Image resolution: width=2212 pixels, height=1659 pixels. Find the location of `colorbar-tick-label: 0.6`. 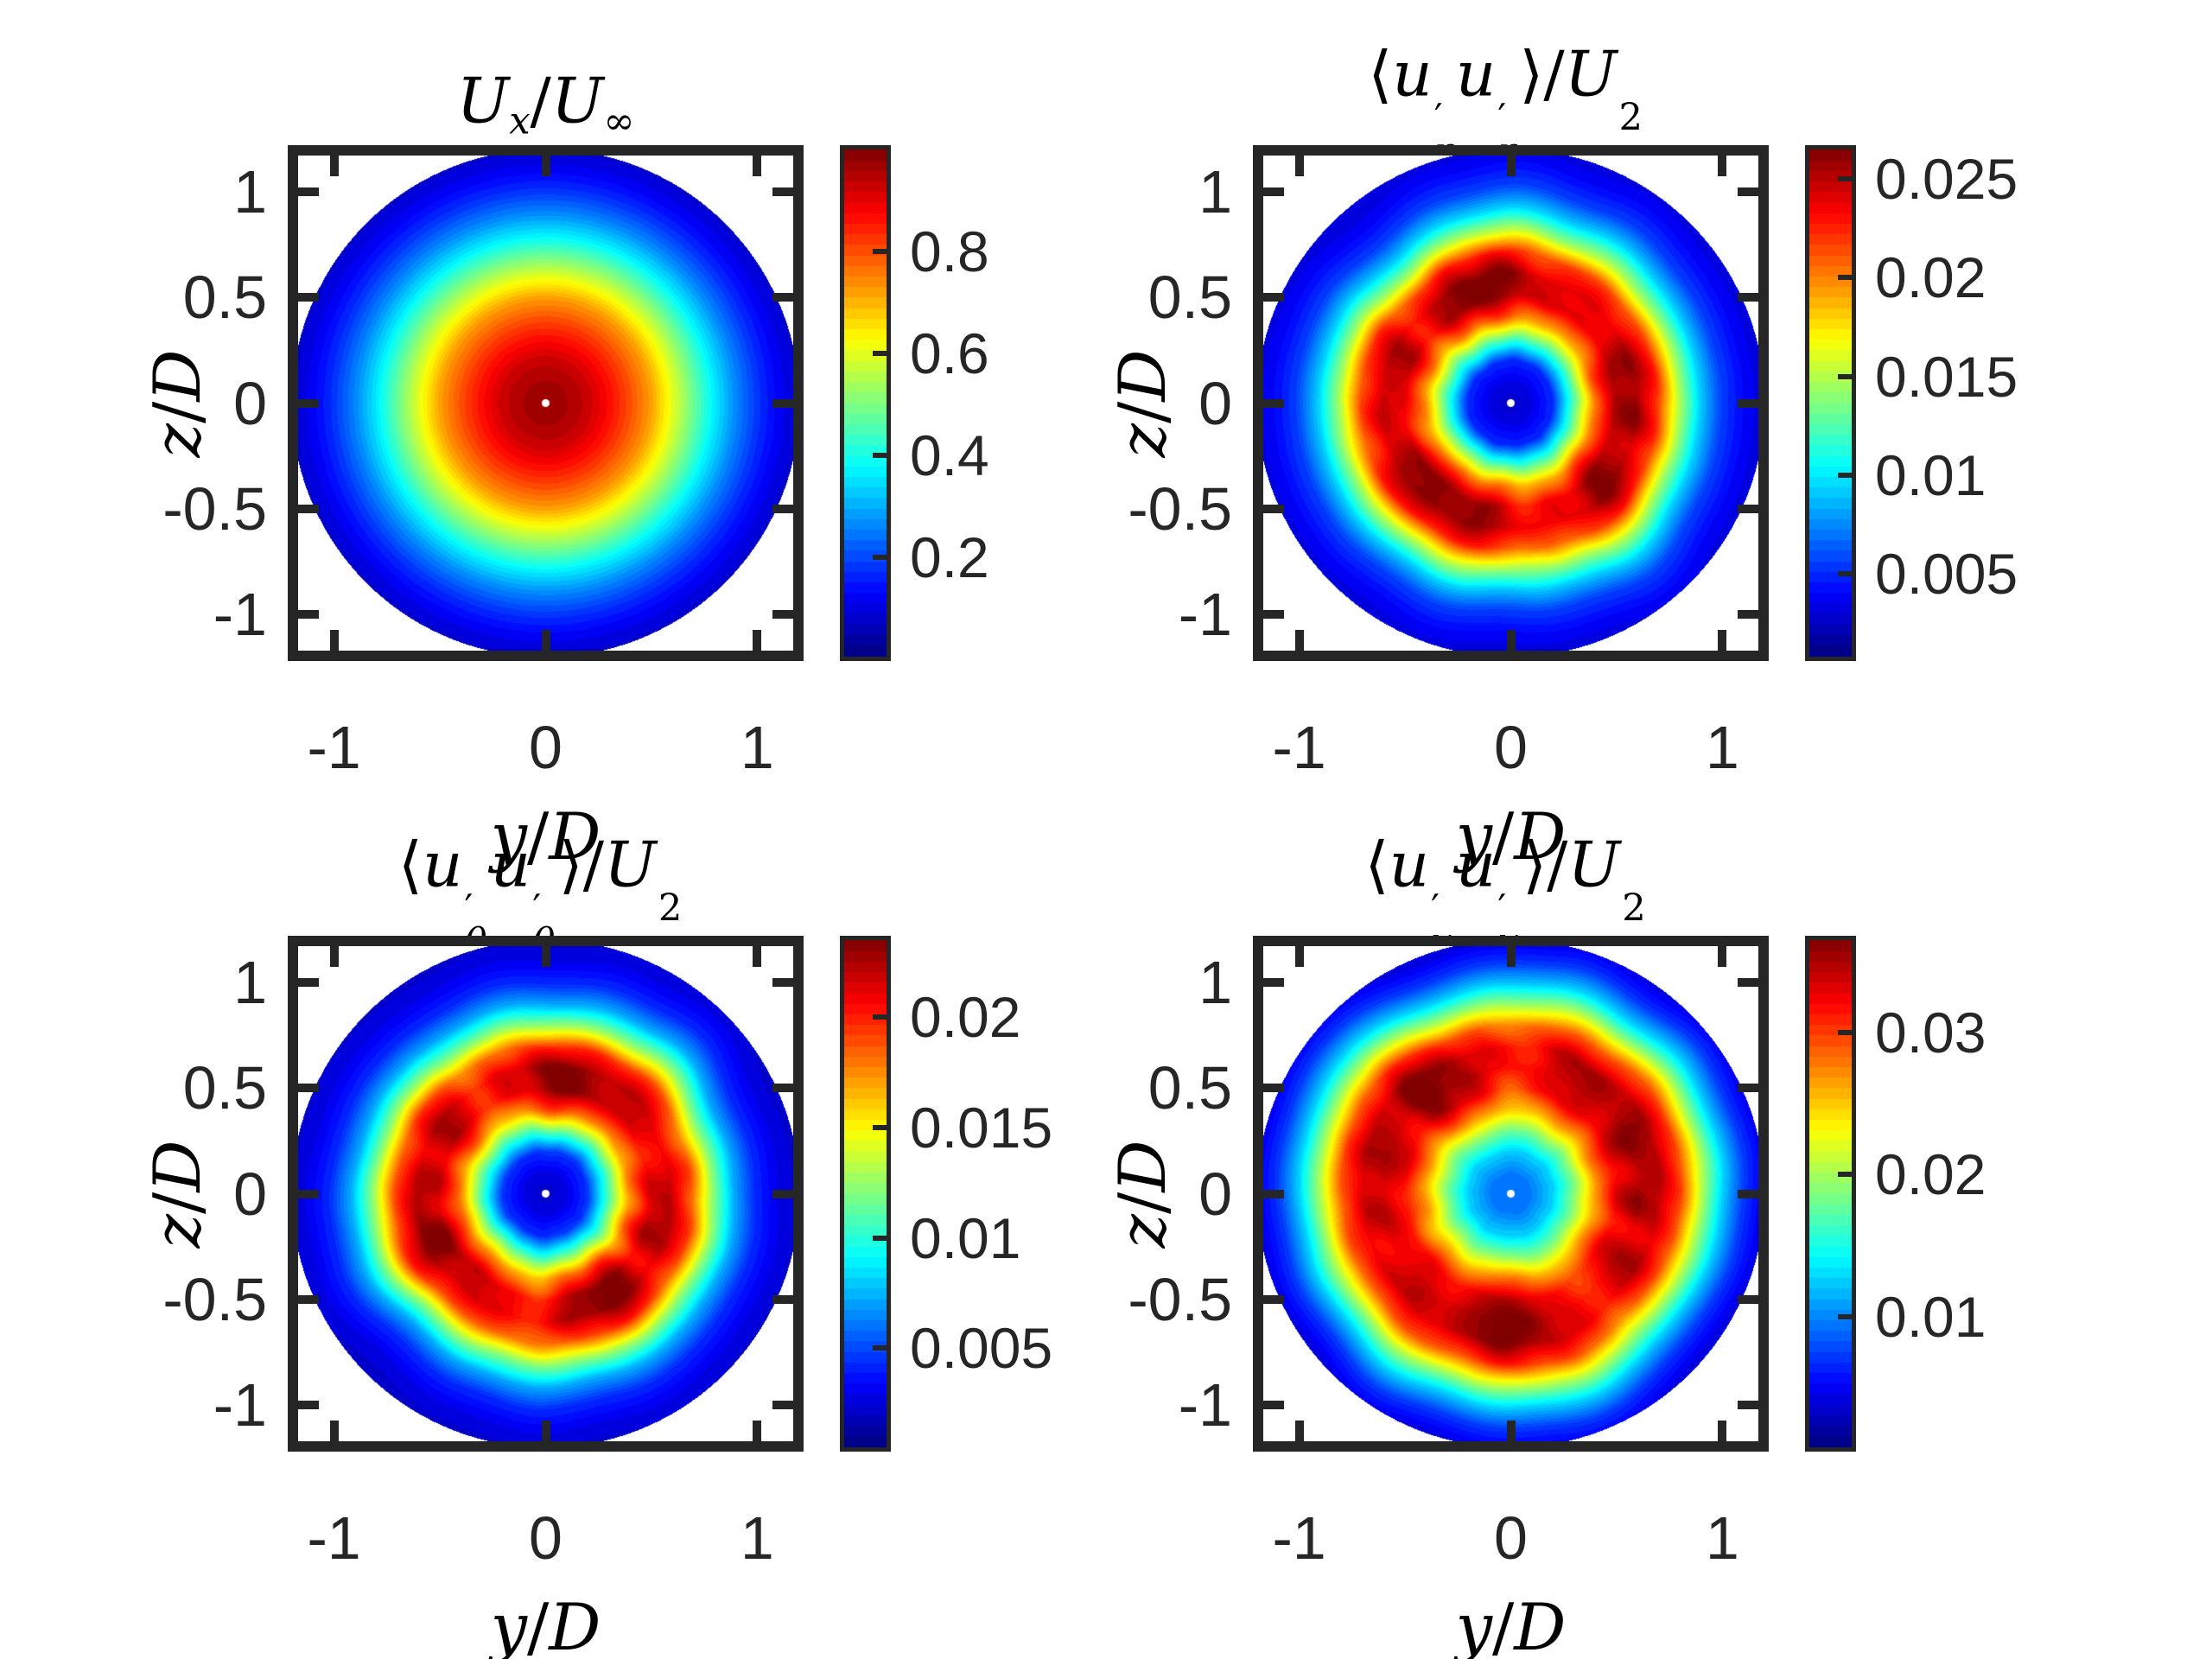

colorbar-tick-label: 0.6 is located at coordinates (949, 353).